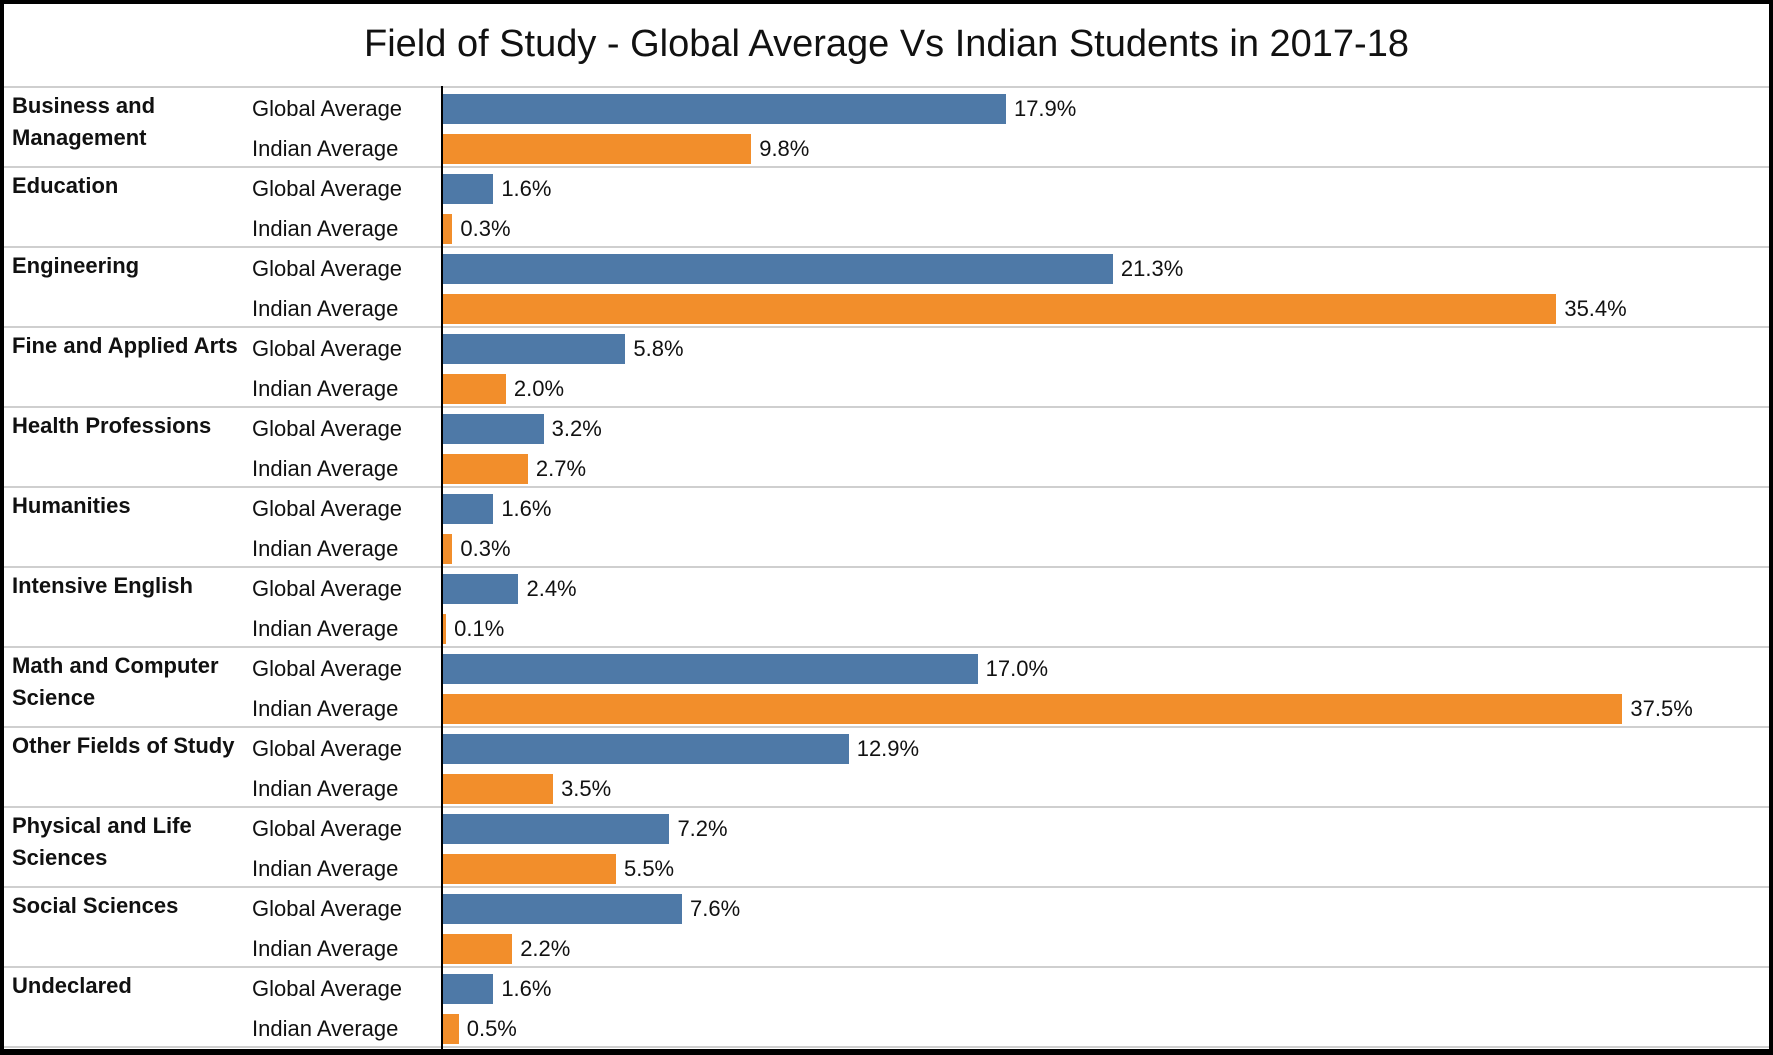  I want to click on category-label: Education, so click(65, 185).